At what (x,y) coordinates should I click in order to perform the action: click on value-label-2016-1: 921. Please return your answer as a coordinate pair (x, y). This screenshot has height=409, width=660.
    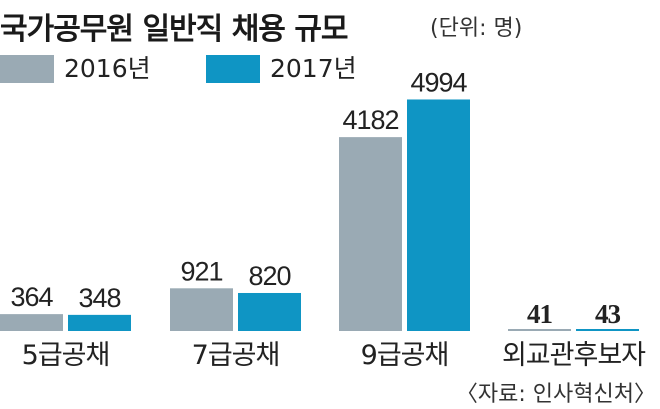
    Looking at the image, I should click on (201, 271).